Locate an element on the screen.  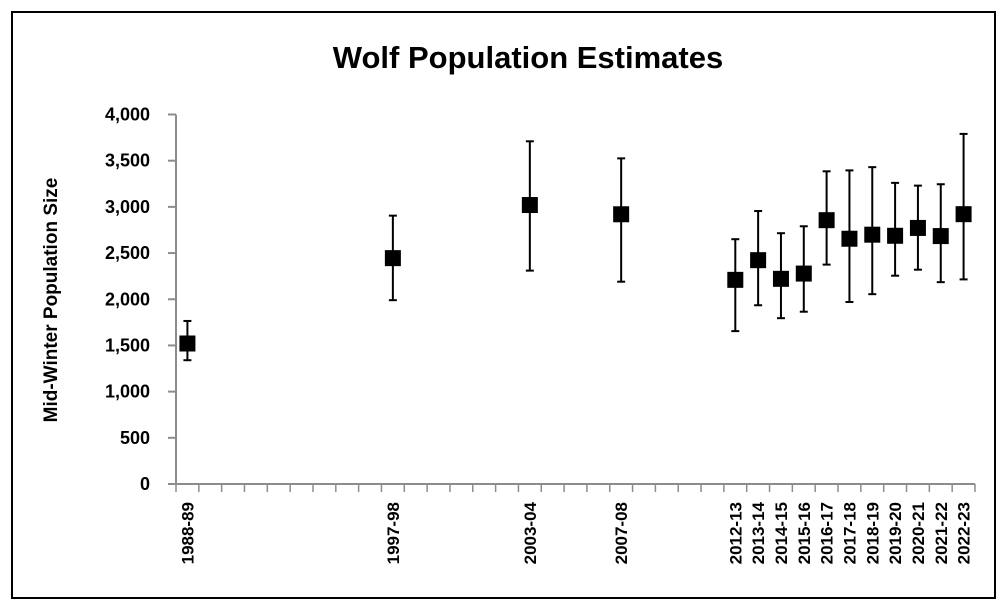
y-tick-label: 4,000 is located at coordinates (127, 115).